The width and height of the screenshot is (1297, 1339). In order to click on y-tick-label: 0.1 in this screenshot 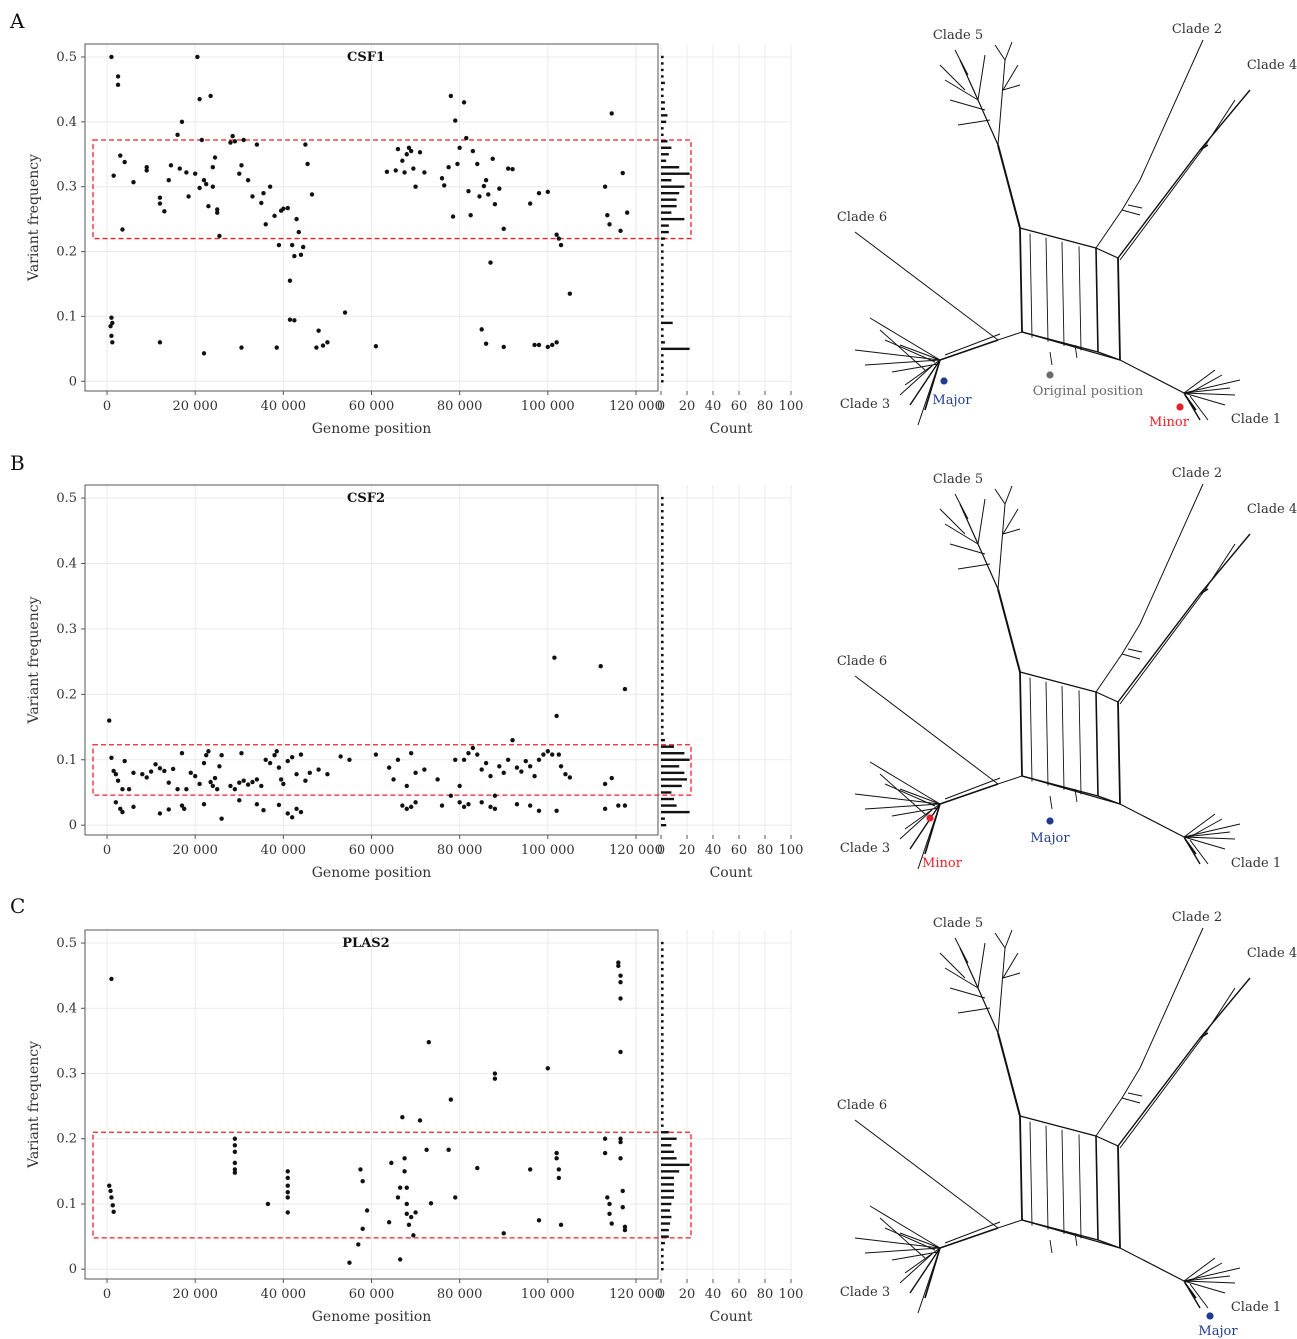, I will do `click(66, 760)`.